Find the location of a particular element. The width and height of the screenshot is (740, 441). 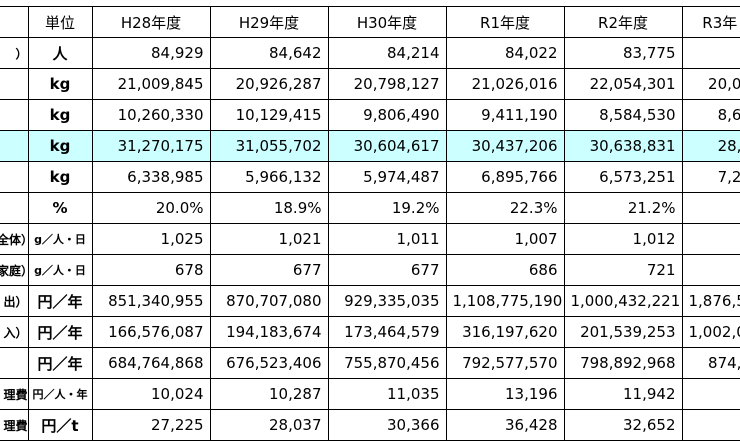

row-label-cell: 家庭） is located at coordinates (14, 270).